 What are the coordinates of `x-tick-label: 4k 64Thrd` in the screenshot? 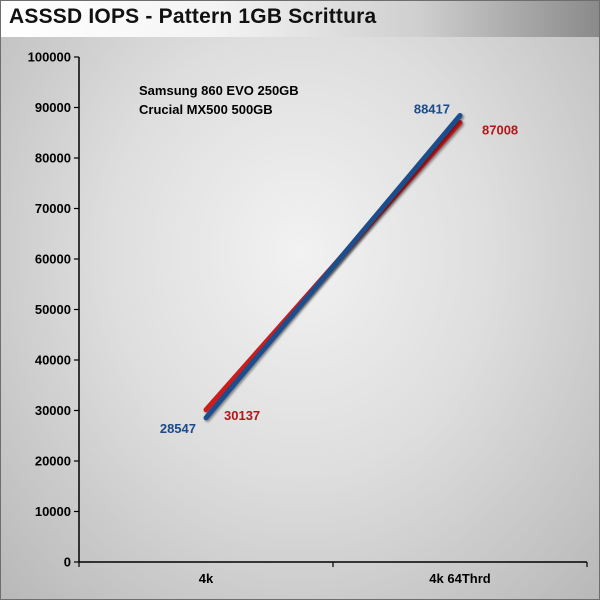 It's located at (459, 578).